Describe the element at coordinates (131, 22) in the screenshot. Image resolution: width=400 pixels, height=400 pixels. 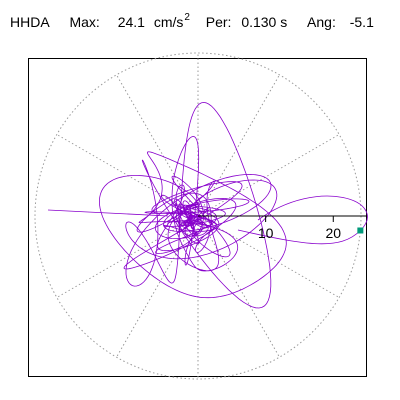
I see `max-value: 24.1` at that location.